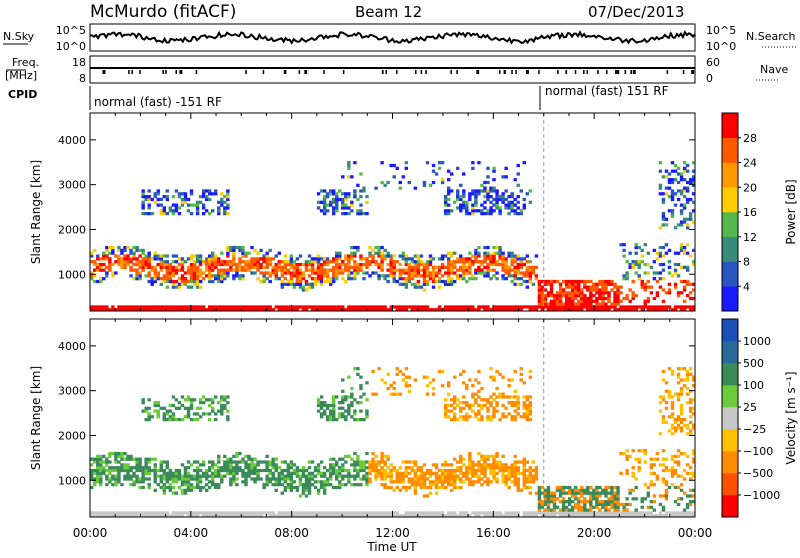 Image resolution: width=800 pixels, height=558 pixels. Describe the element at coordinates (721, 30) in the screenshot. I see `nsearch-tick-top: 10^5` at that location.